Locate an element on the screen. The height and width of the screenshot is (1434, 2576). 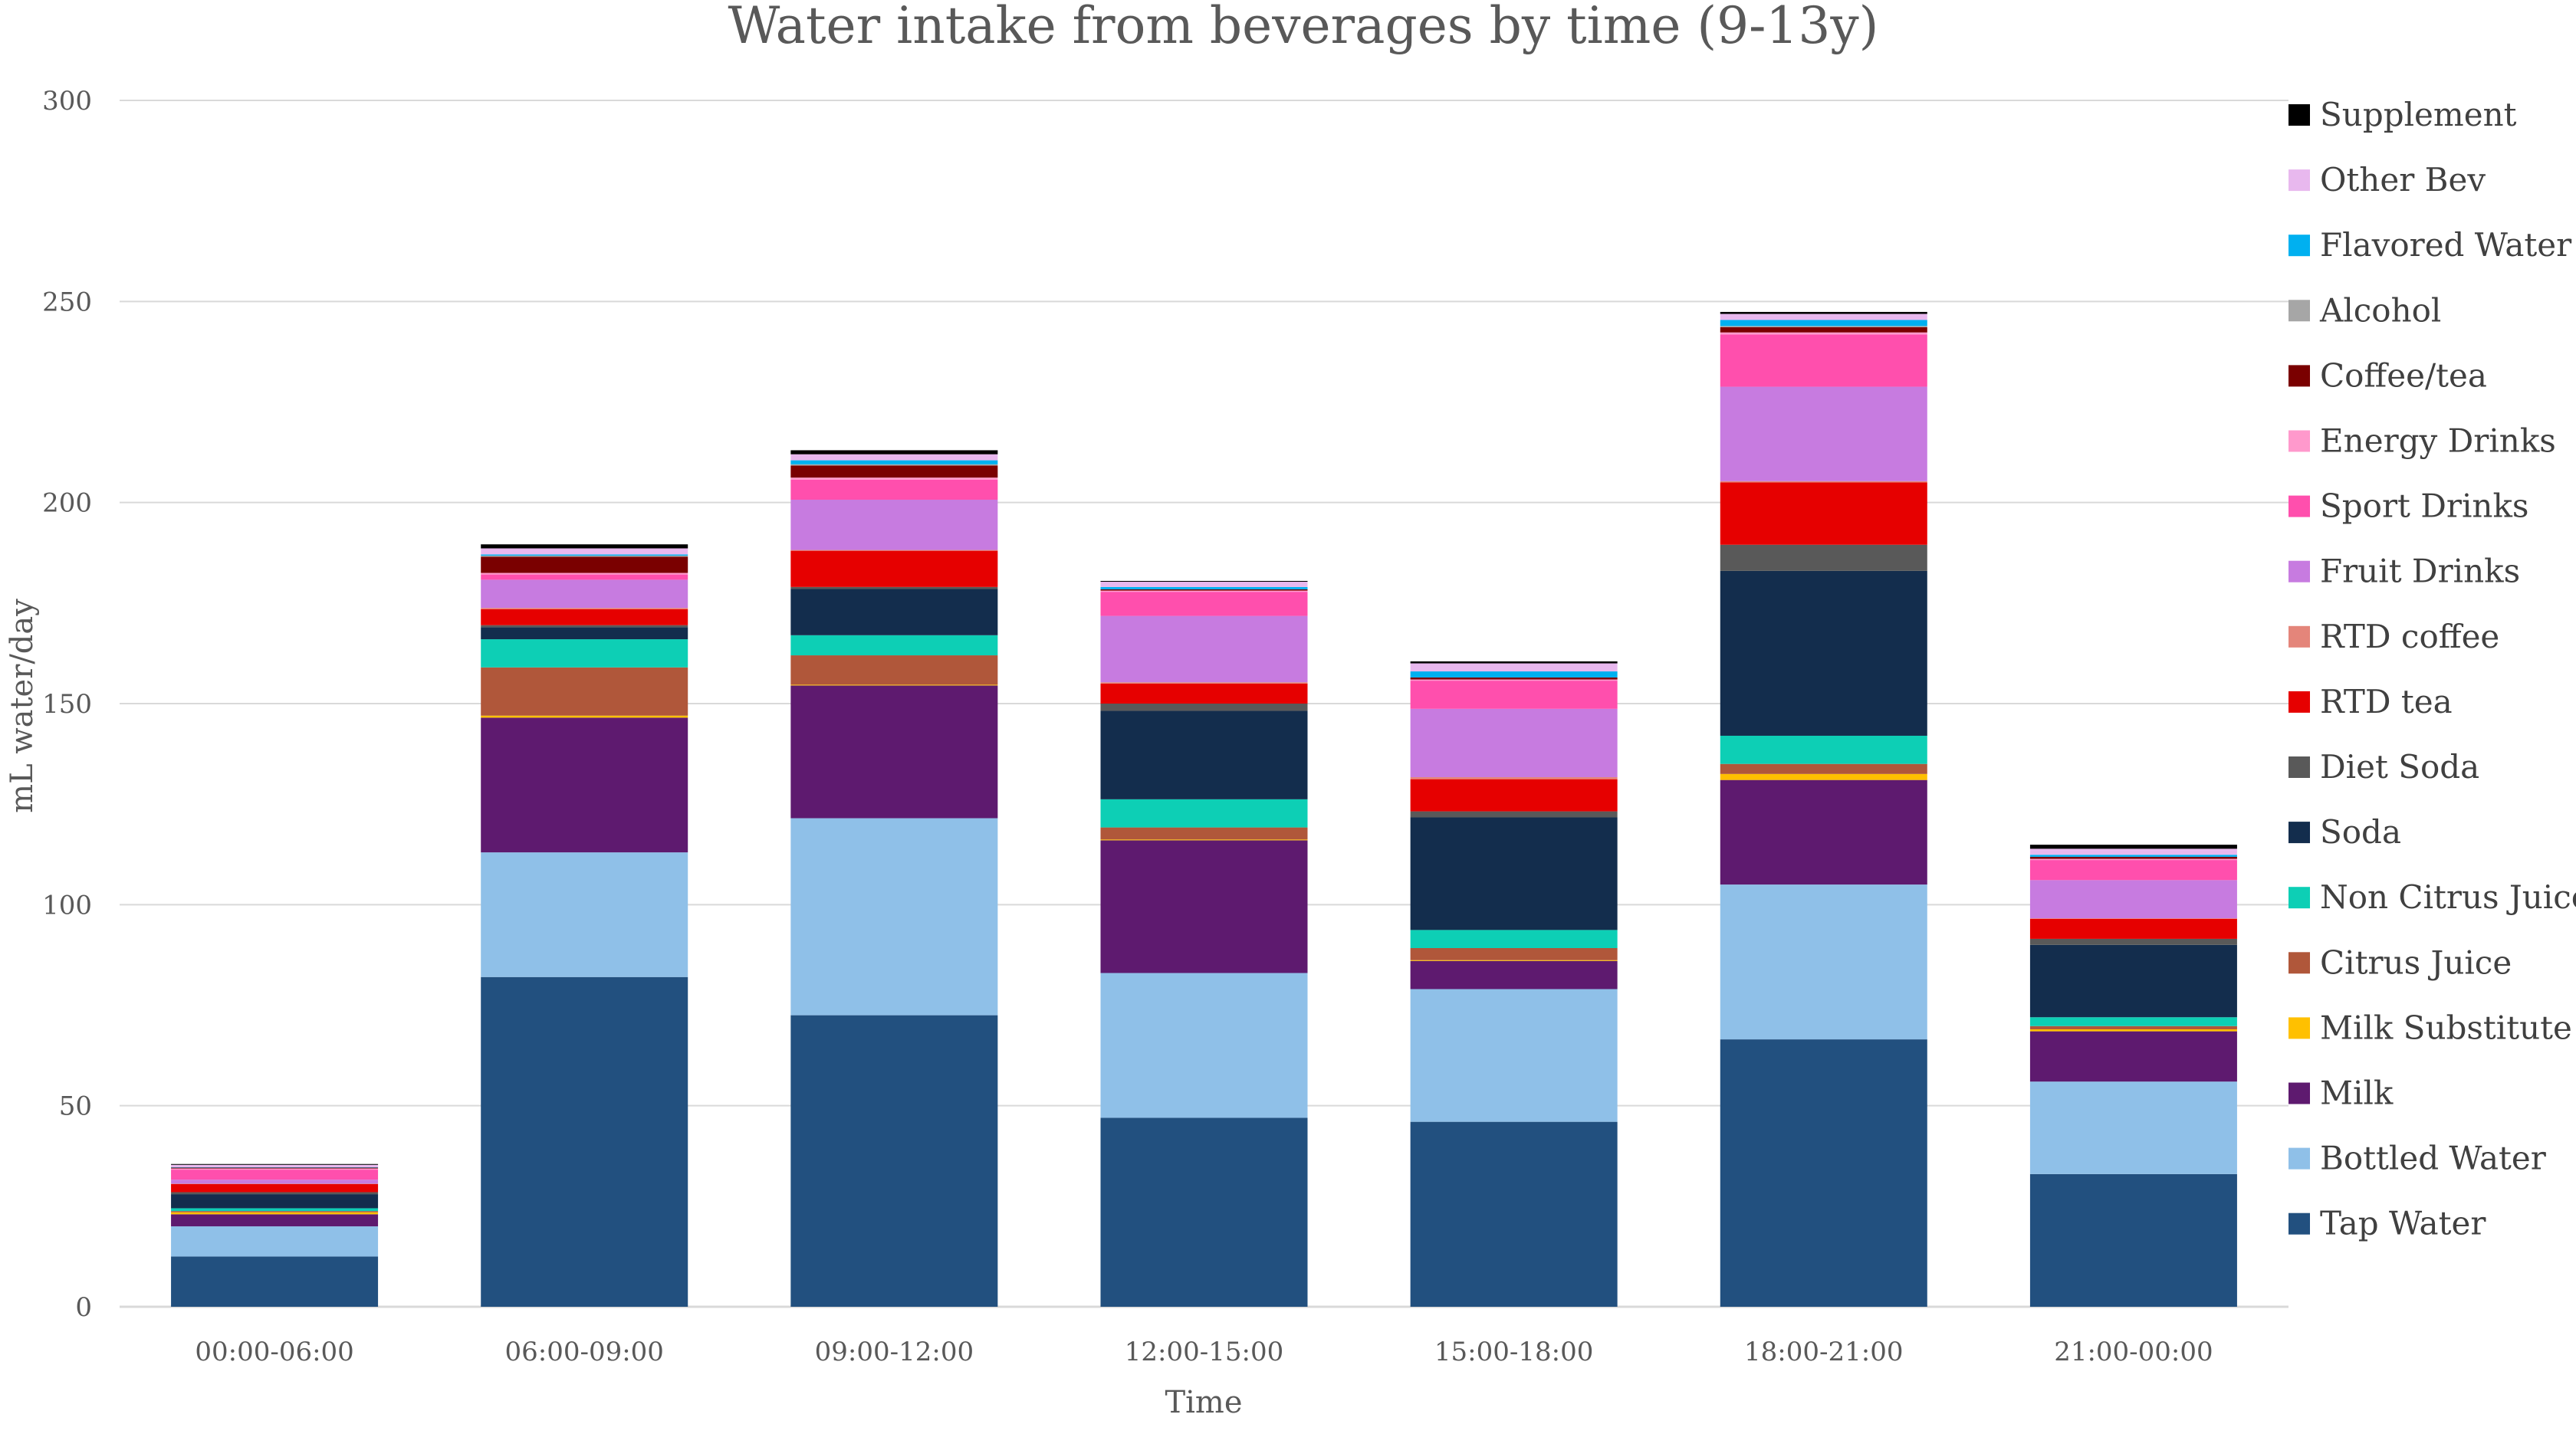
x-tick-label: 06:00-09:00 is located at coordinates (583, 1352).